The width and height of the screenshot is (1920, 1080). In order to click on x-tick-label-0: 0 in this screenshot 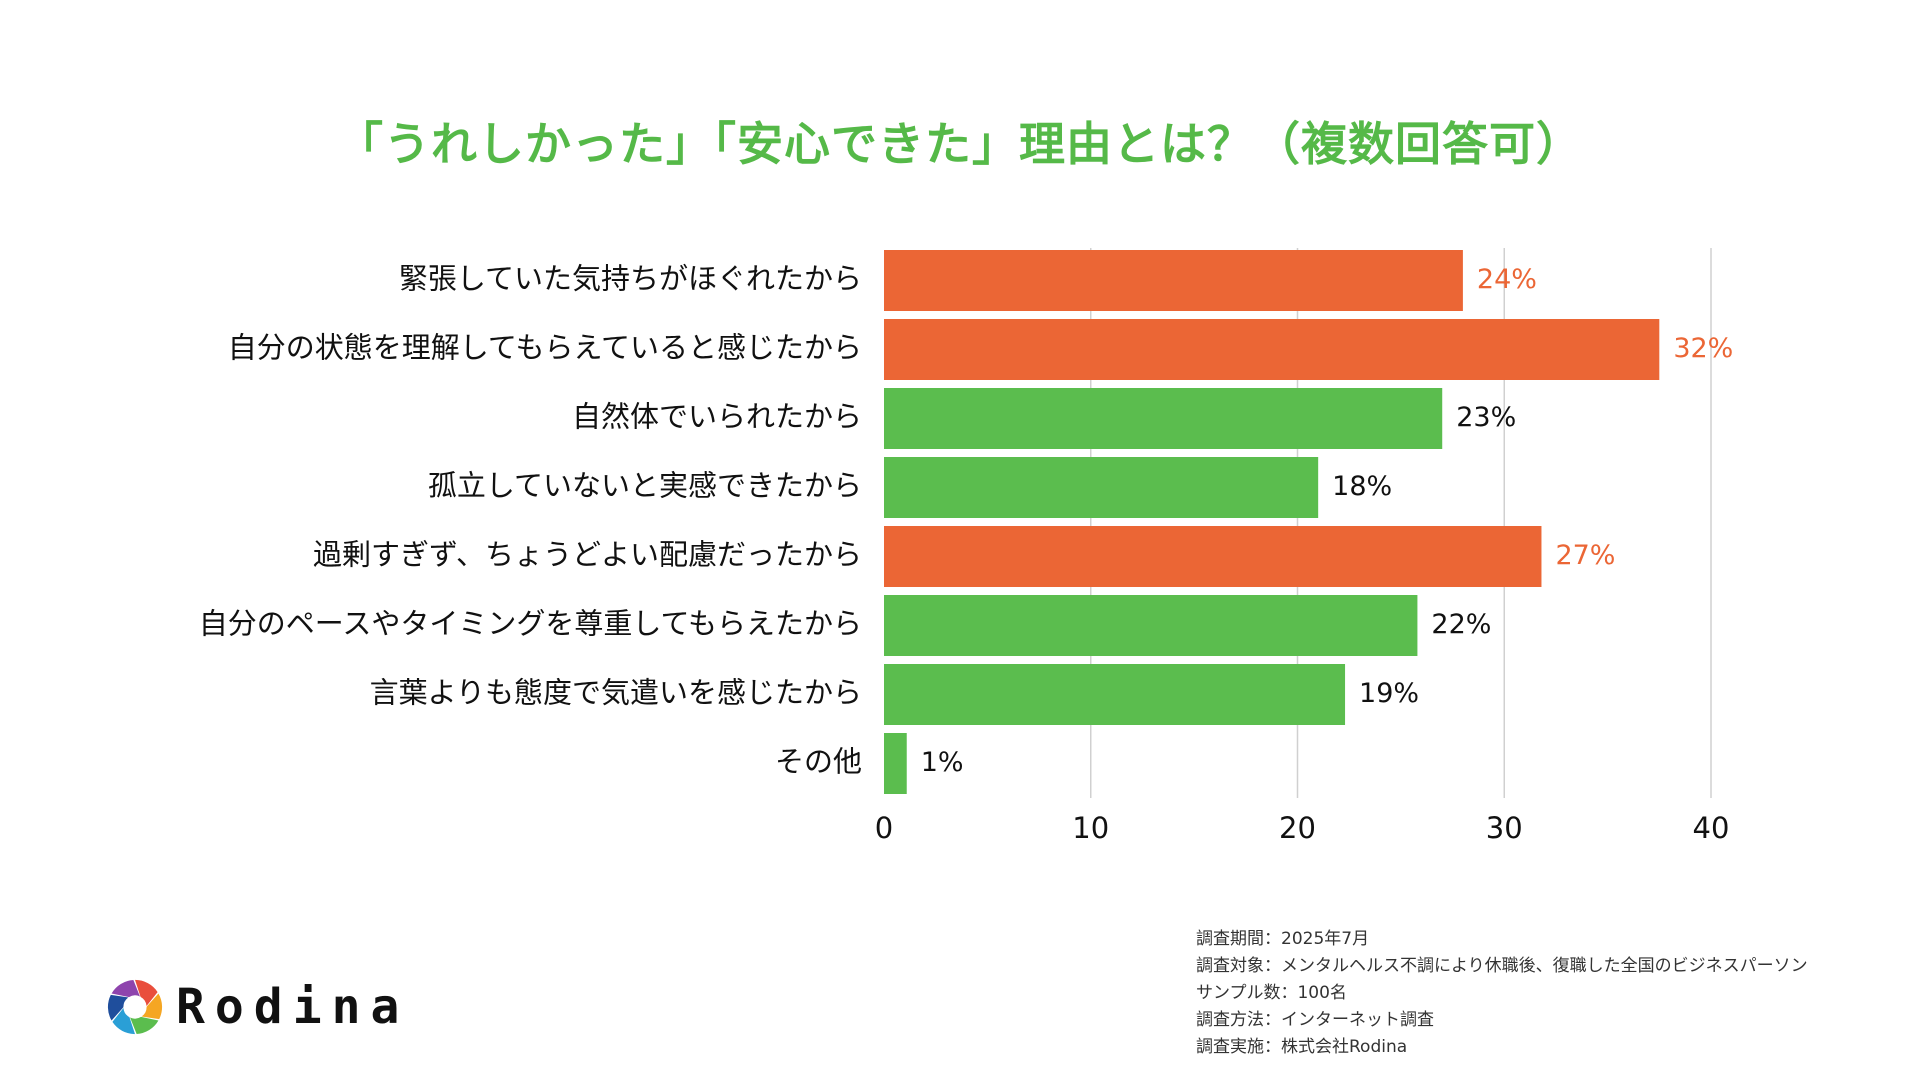, I will do `click(884, 828)`.